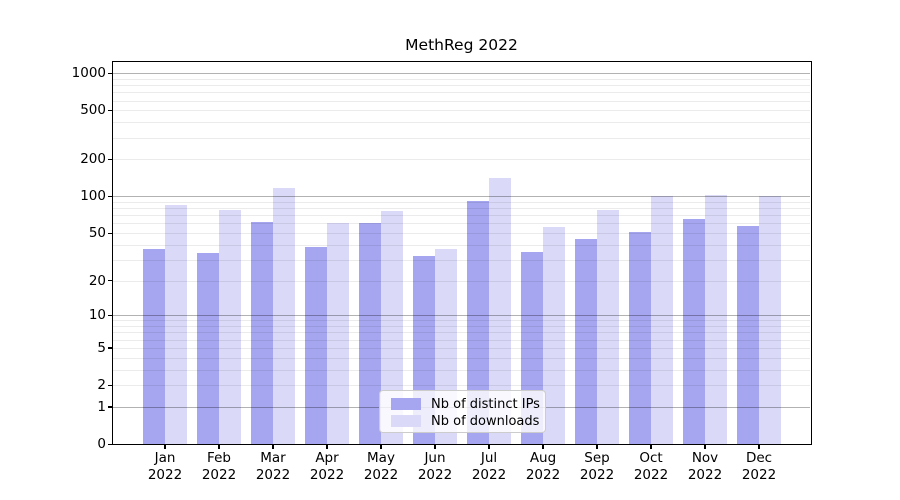 This screenshot has height=500, width=900. What do you see at coordinates (406, 404) in the screenshot?
I see `legend-swatch-distinct-ips` at bounding box center [406, 404].